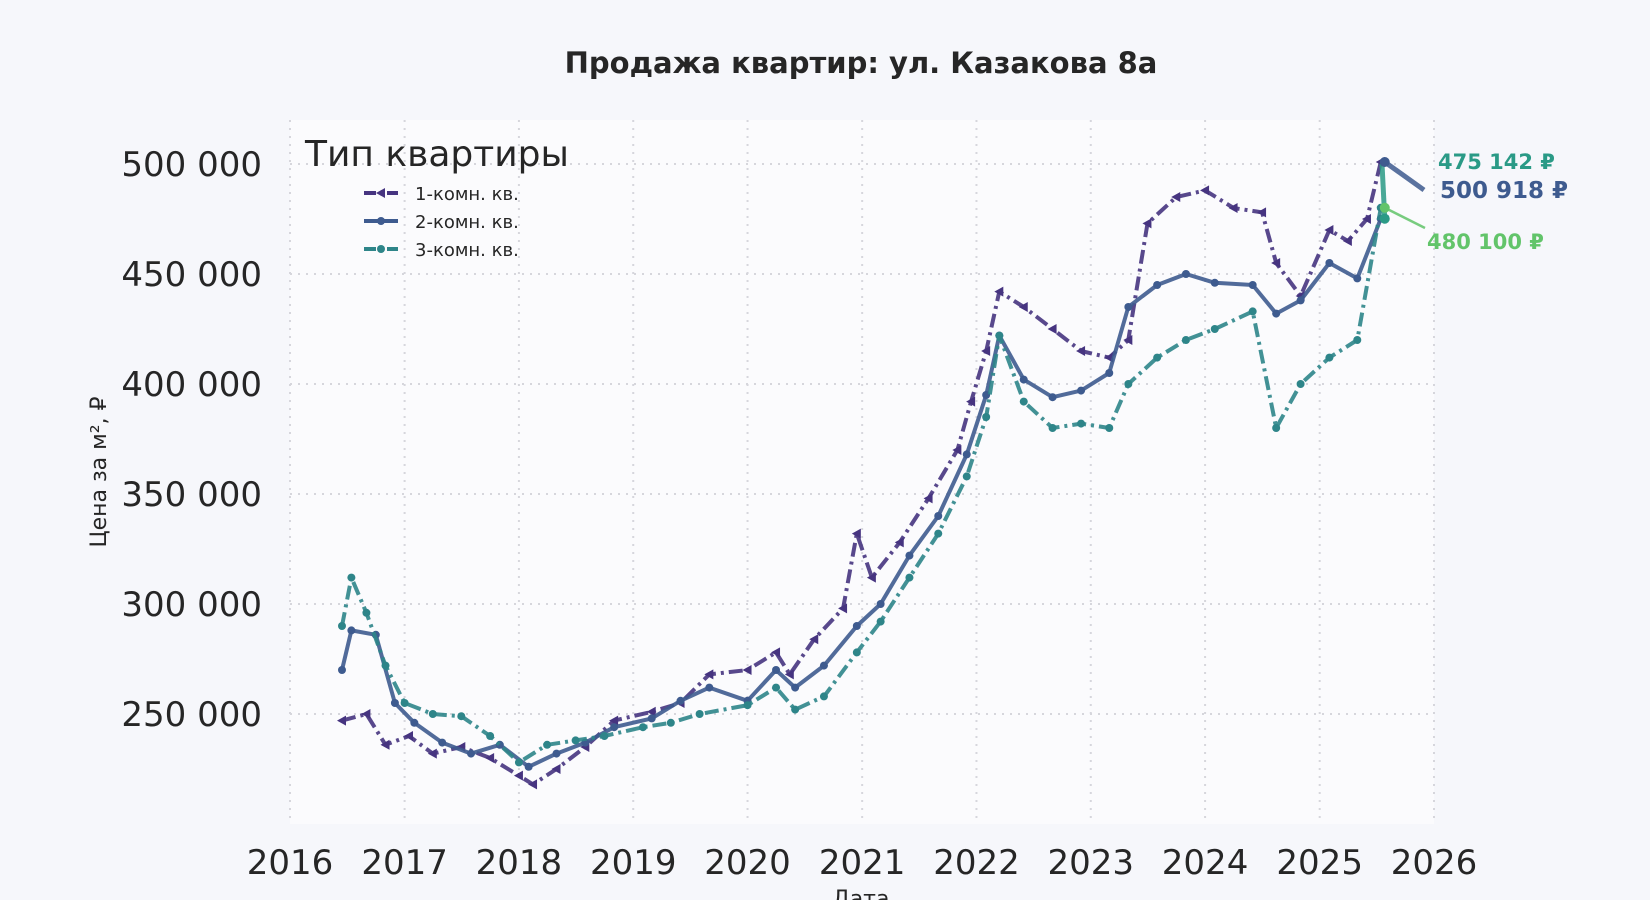  Describe the element at coordinates (1319, 863) in the screenshot. I see `x-tick-label: 2025` at that location.